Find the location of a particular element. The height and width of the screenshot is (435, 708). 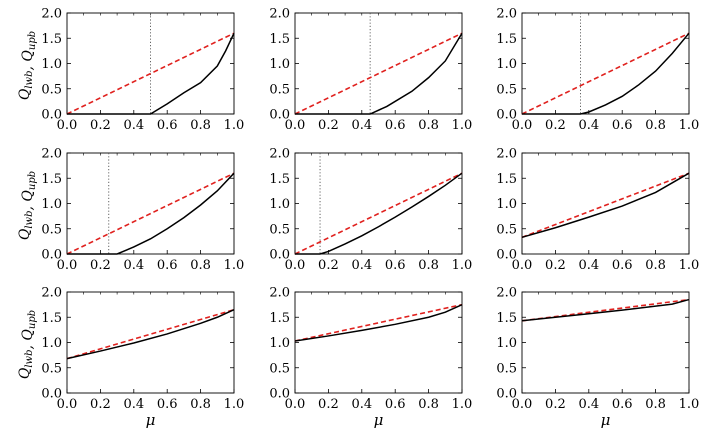

y-axis-label: Qlwb, Qupb is located at coordinates (27, 205).